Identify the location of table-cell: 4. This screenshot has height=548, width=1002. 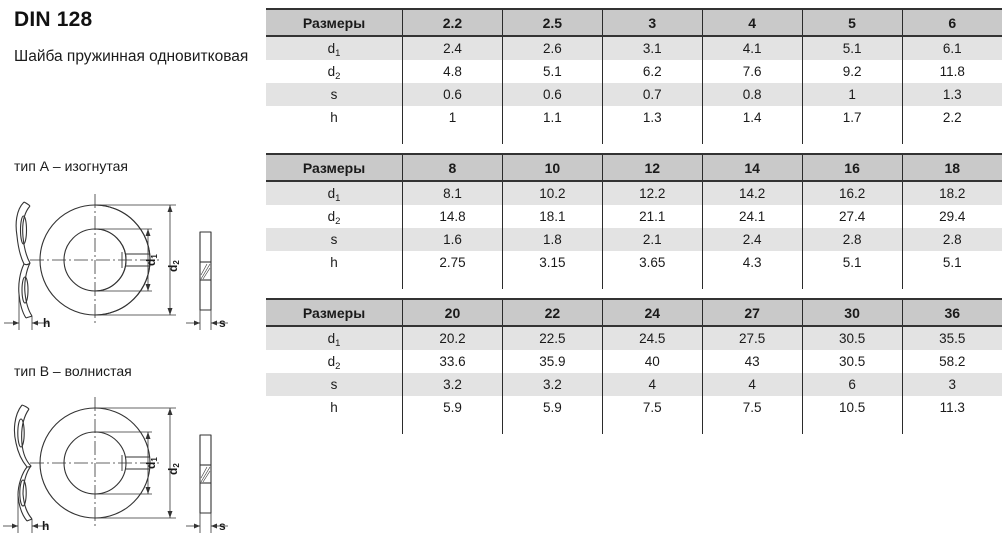
(752, 384).